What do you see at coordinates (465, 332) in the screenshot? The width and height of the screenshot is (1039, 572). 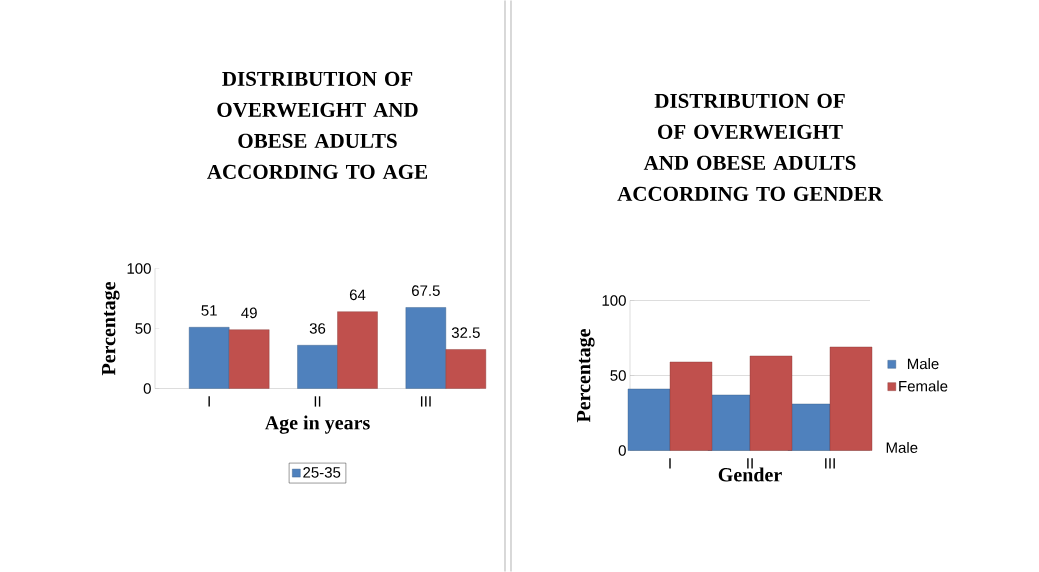 I see `data-label: 32.5` at bounding box center [465, 332].